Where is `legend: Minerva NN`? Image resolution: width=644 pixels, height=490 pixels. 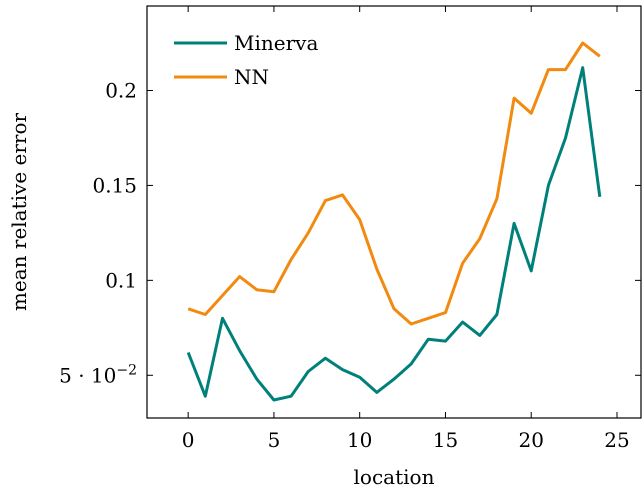
legend: Minerva NN is located at coordinates (246, 60).